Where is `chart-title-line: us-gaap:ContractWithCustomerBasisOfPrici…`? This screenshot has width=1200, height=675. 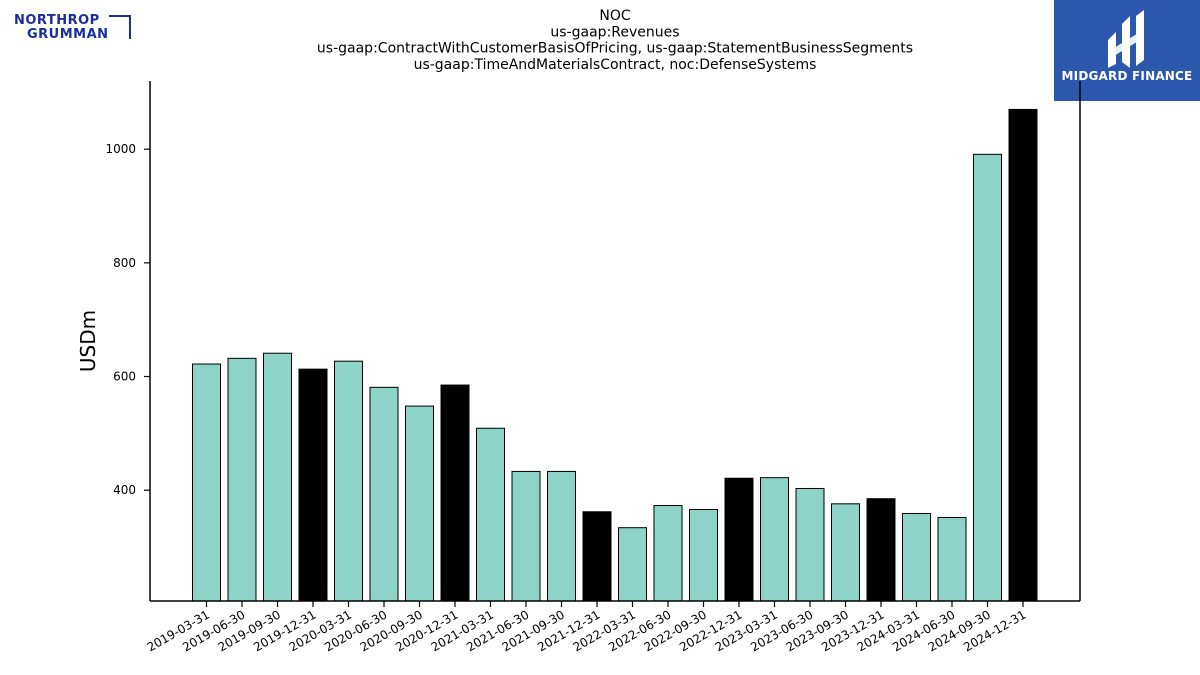 chart-title-line: us-gaap:ContractWithCustomerBasisOfPrici… is located at coordinates (615, 49).